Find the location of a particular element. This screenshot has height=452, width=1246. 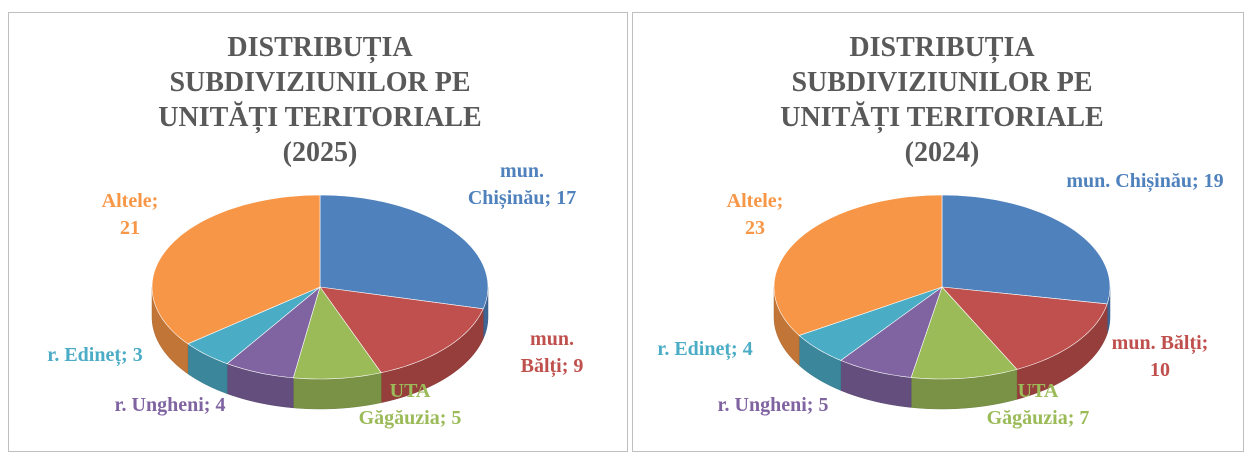

data-label: r. Edineț; 4 is located at coordinates (705, 349).